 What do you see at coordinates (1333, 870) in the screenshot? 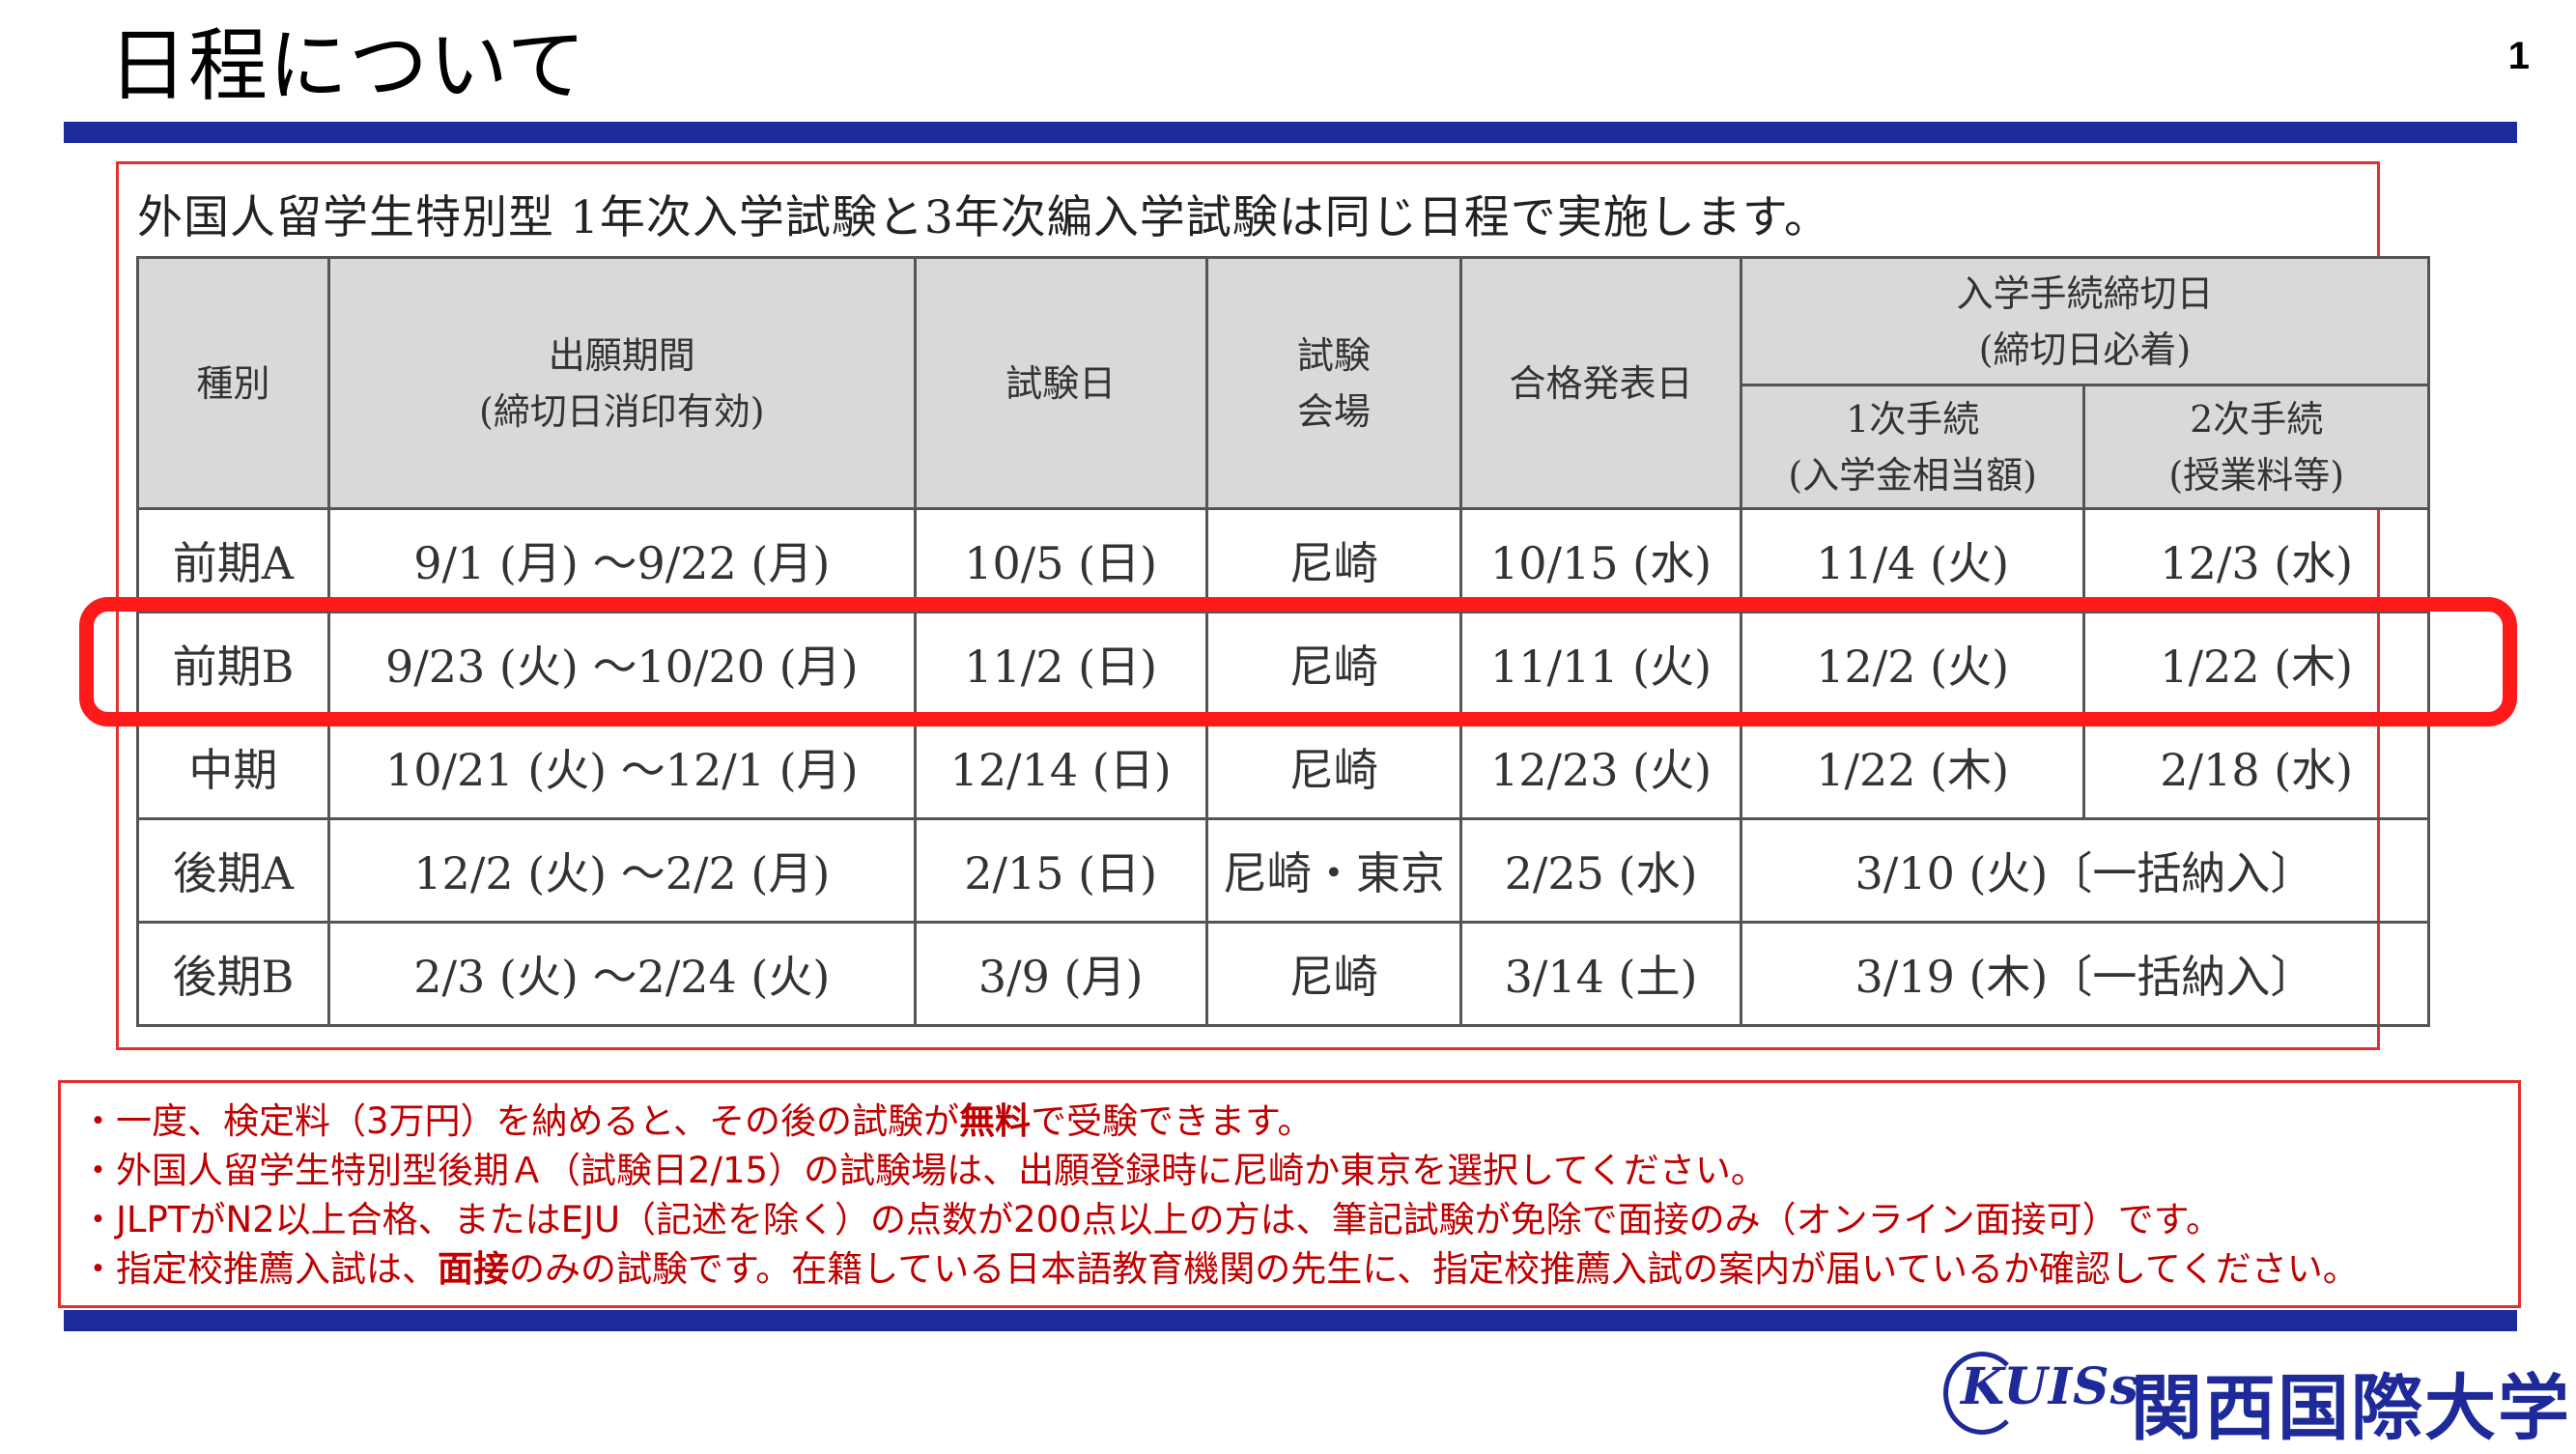
I see `cell-venue: 尼崎・東京` at bounding box center [1333, 870].